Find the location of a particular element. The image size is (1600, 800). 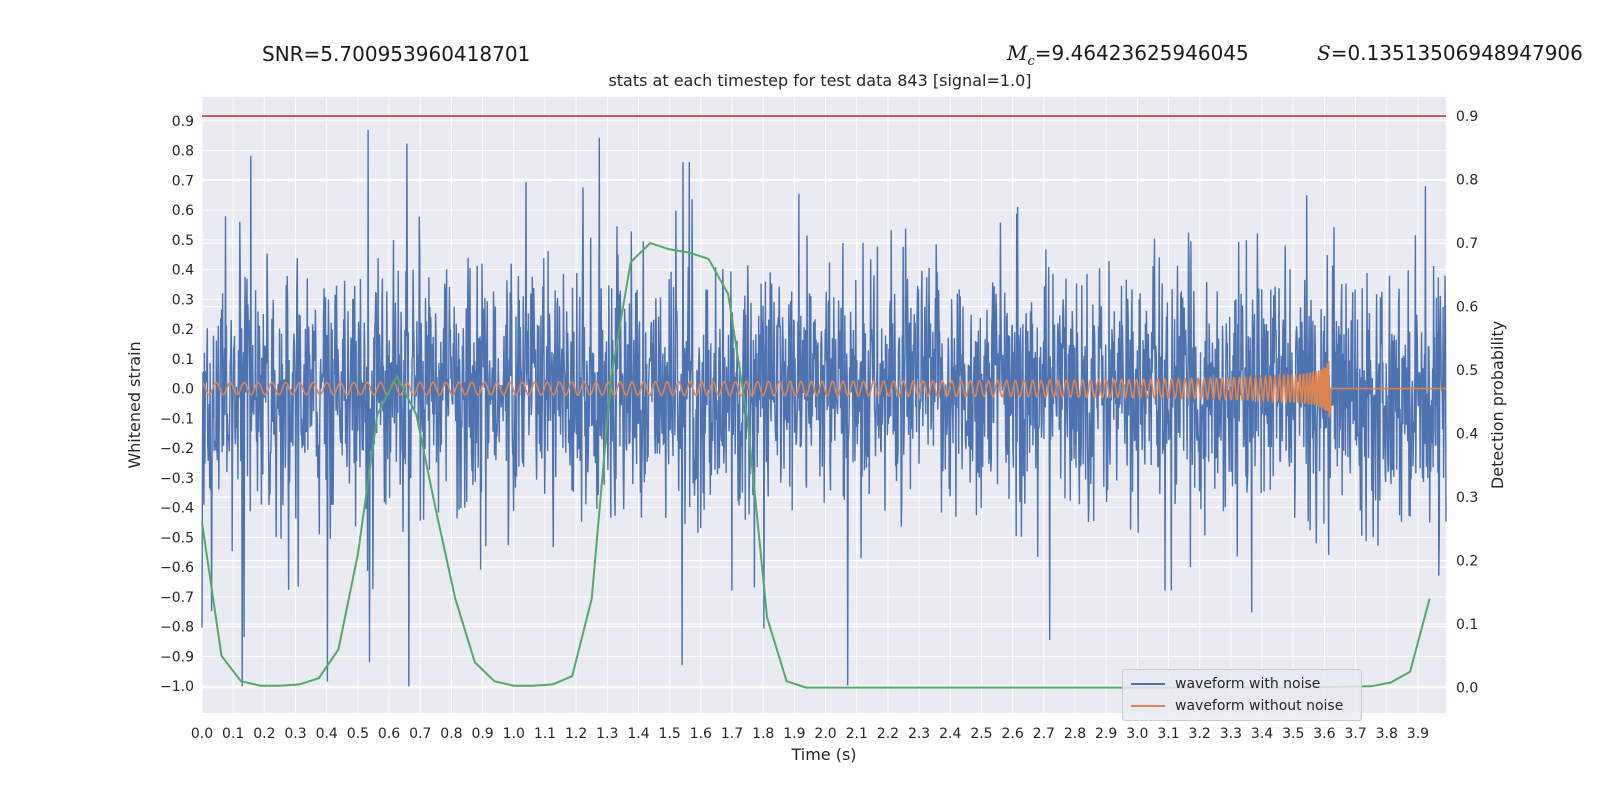

y-tick-label: −0.8 is located at coordinates (177, 628).